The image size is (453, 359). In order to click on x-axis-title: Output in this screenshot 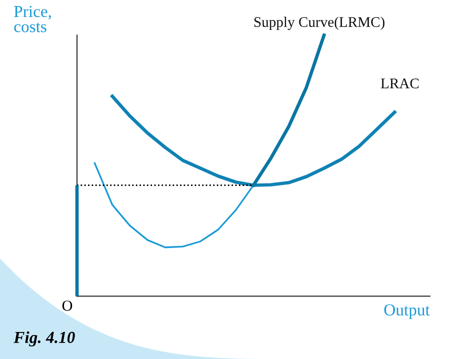, I will do `click(407, 311)`.